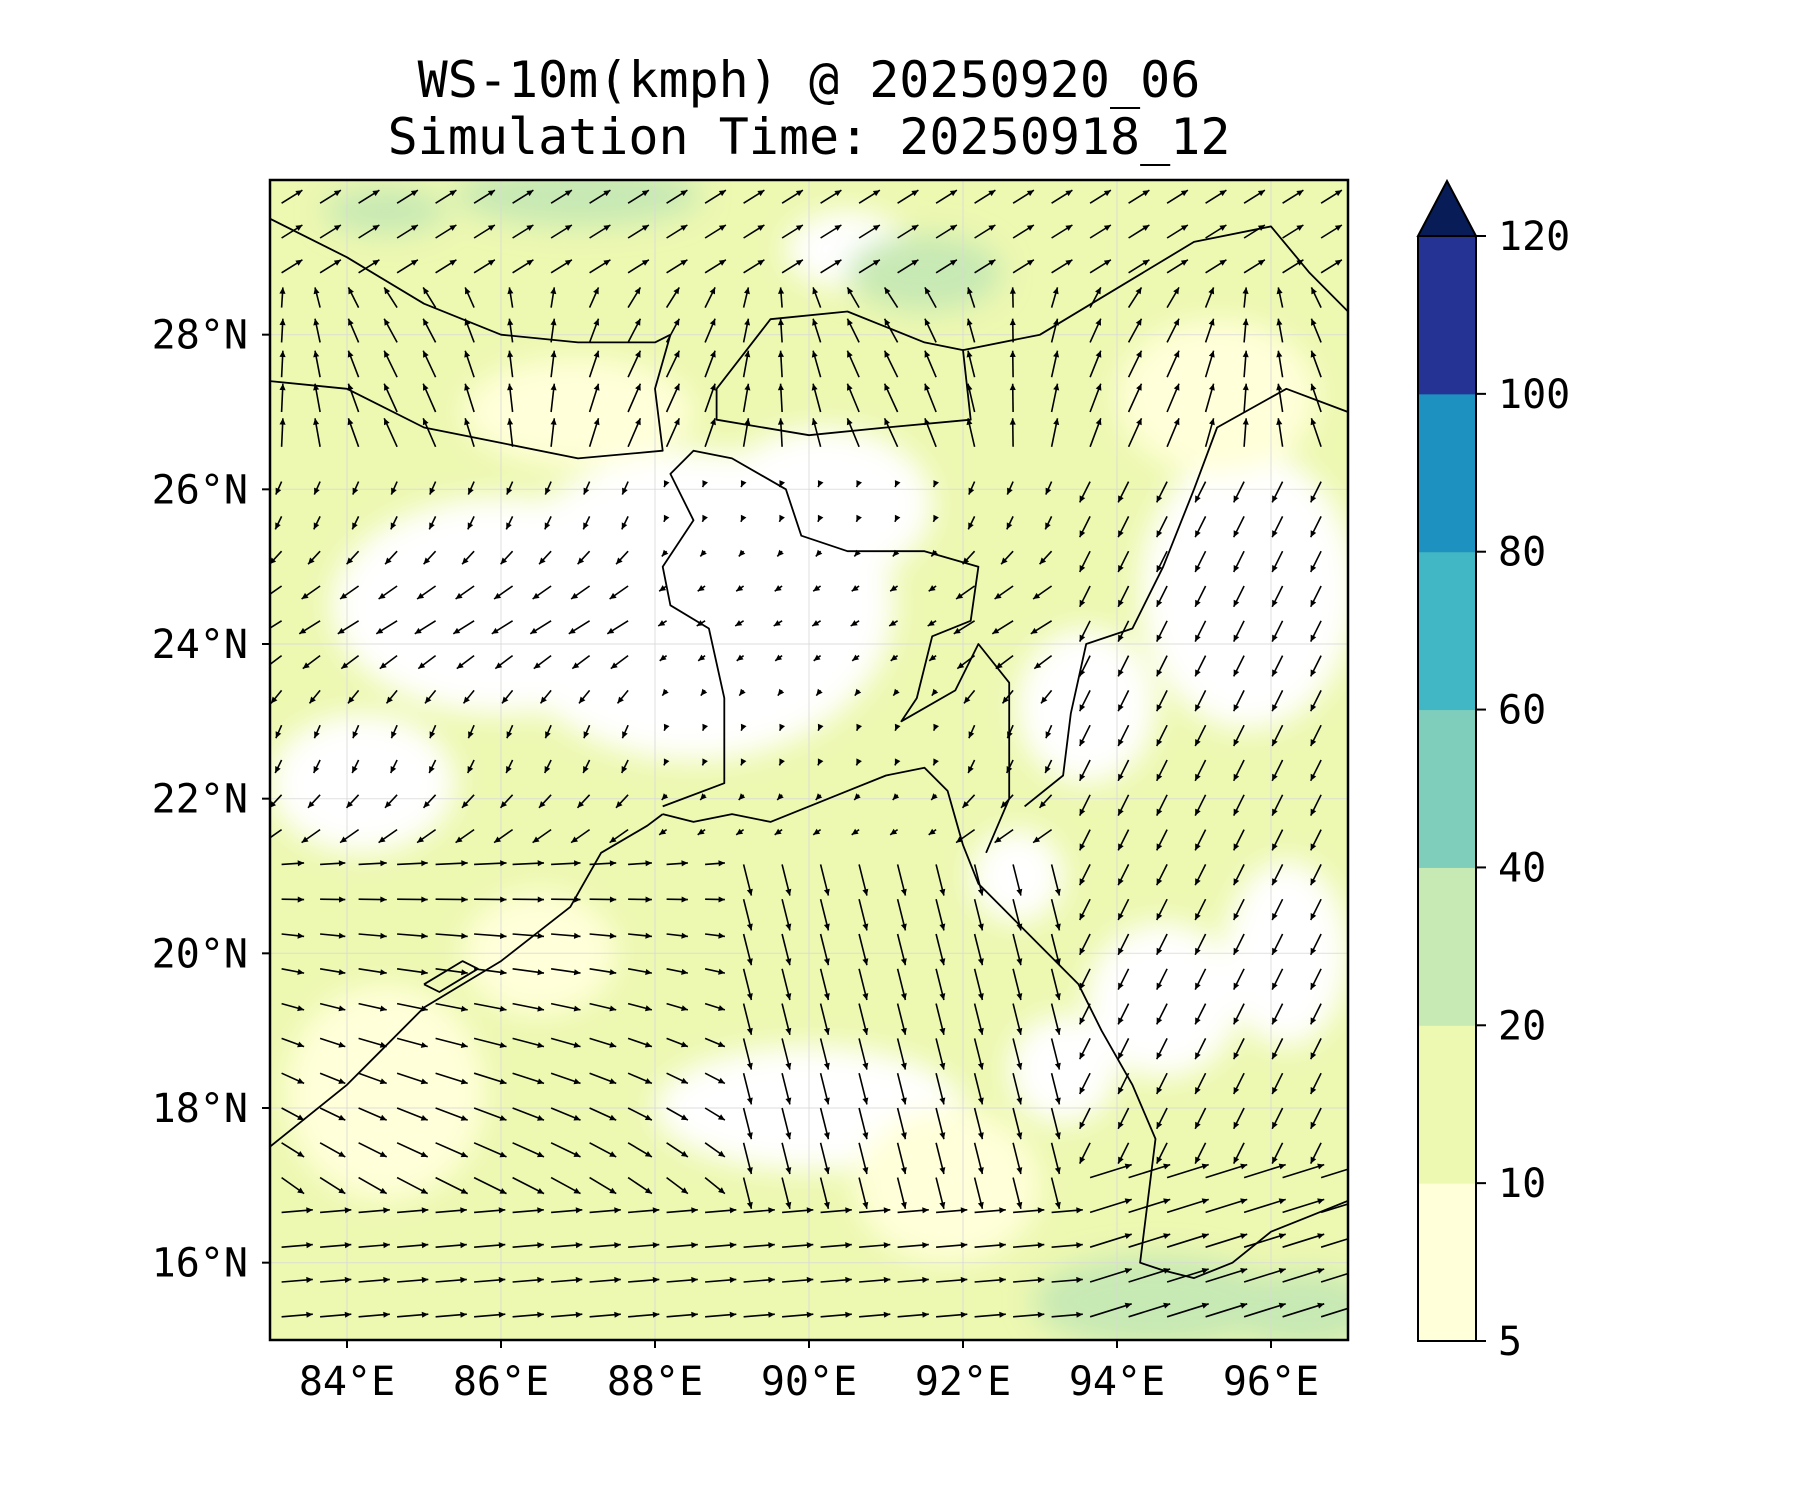  Describe the element at coordinates (963, 1382) in the screenshot. I see `lon-tick-label: 92°E` at that location.